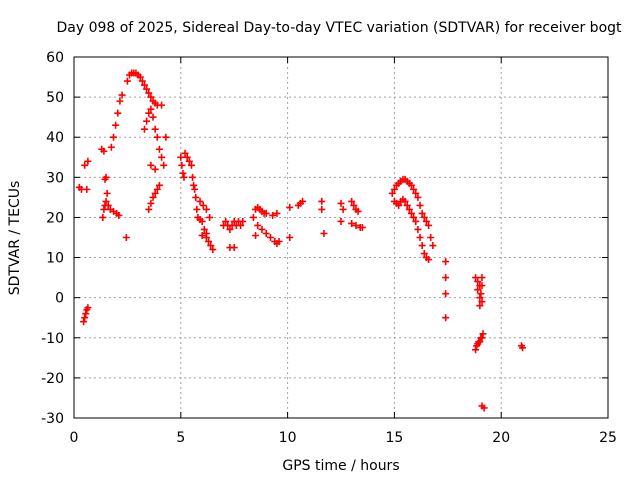  I want to click on y-tick-label: -20, so click(52, 379).